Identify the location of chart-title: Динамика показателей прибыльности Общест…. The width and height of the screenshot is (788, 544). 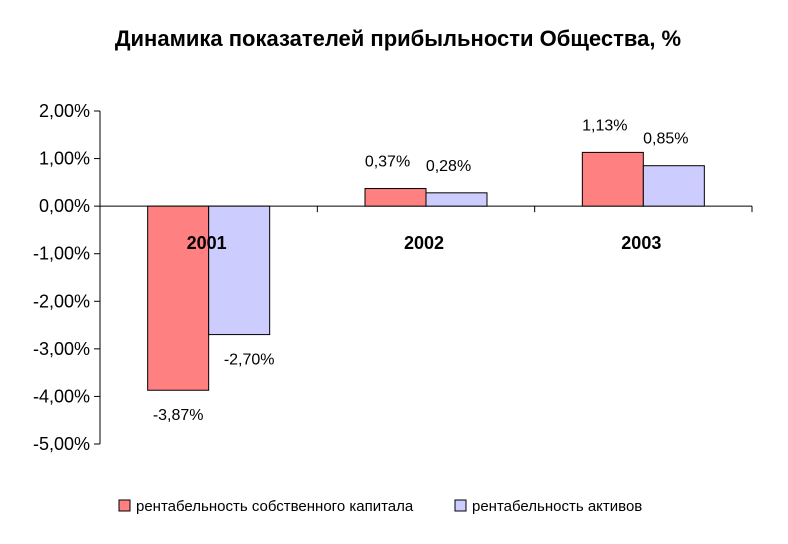
(398, 38).